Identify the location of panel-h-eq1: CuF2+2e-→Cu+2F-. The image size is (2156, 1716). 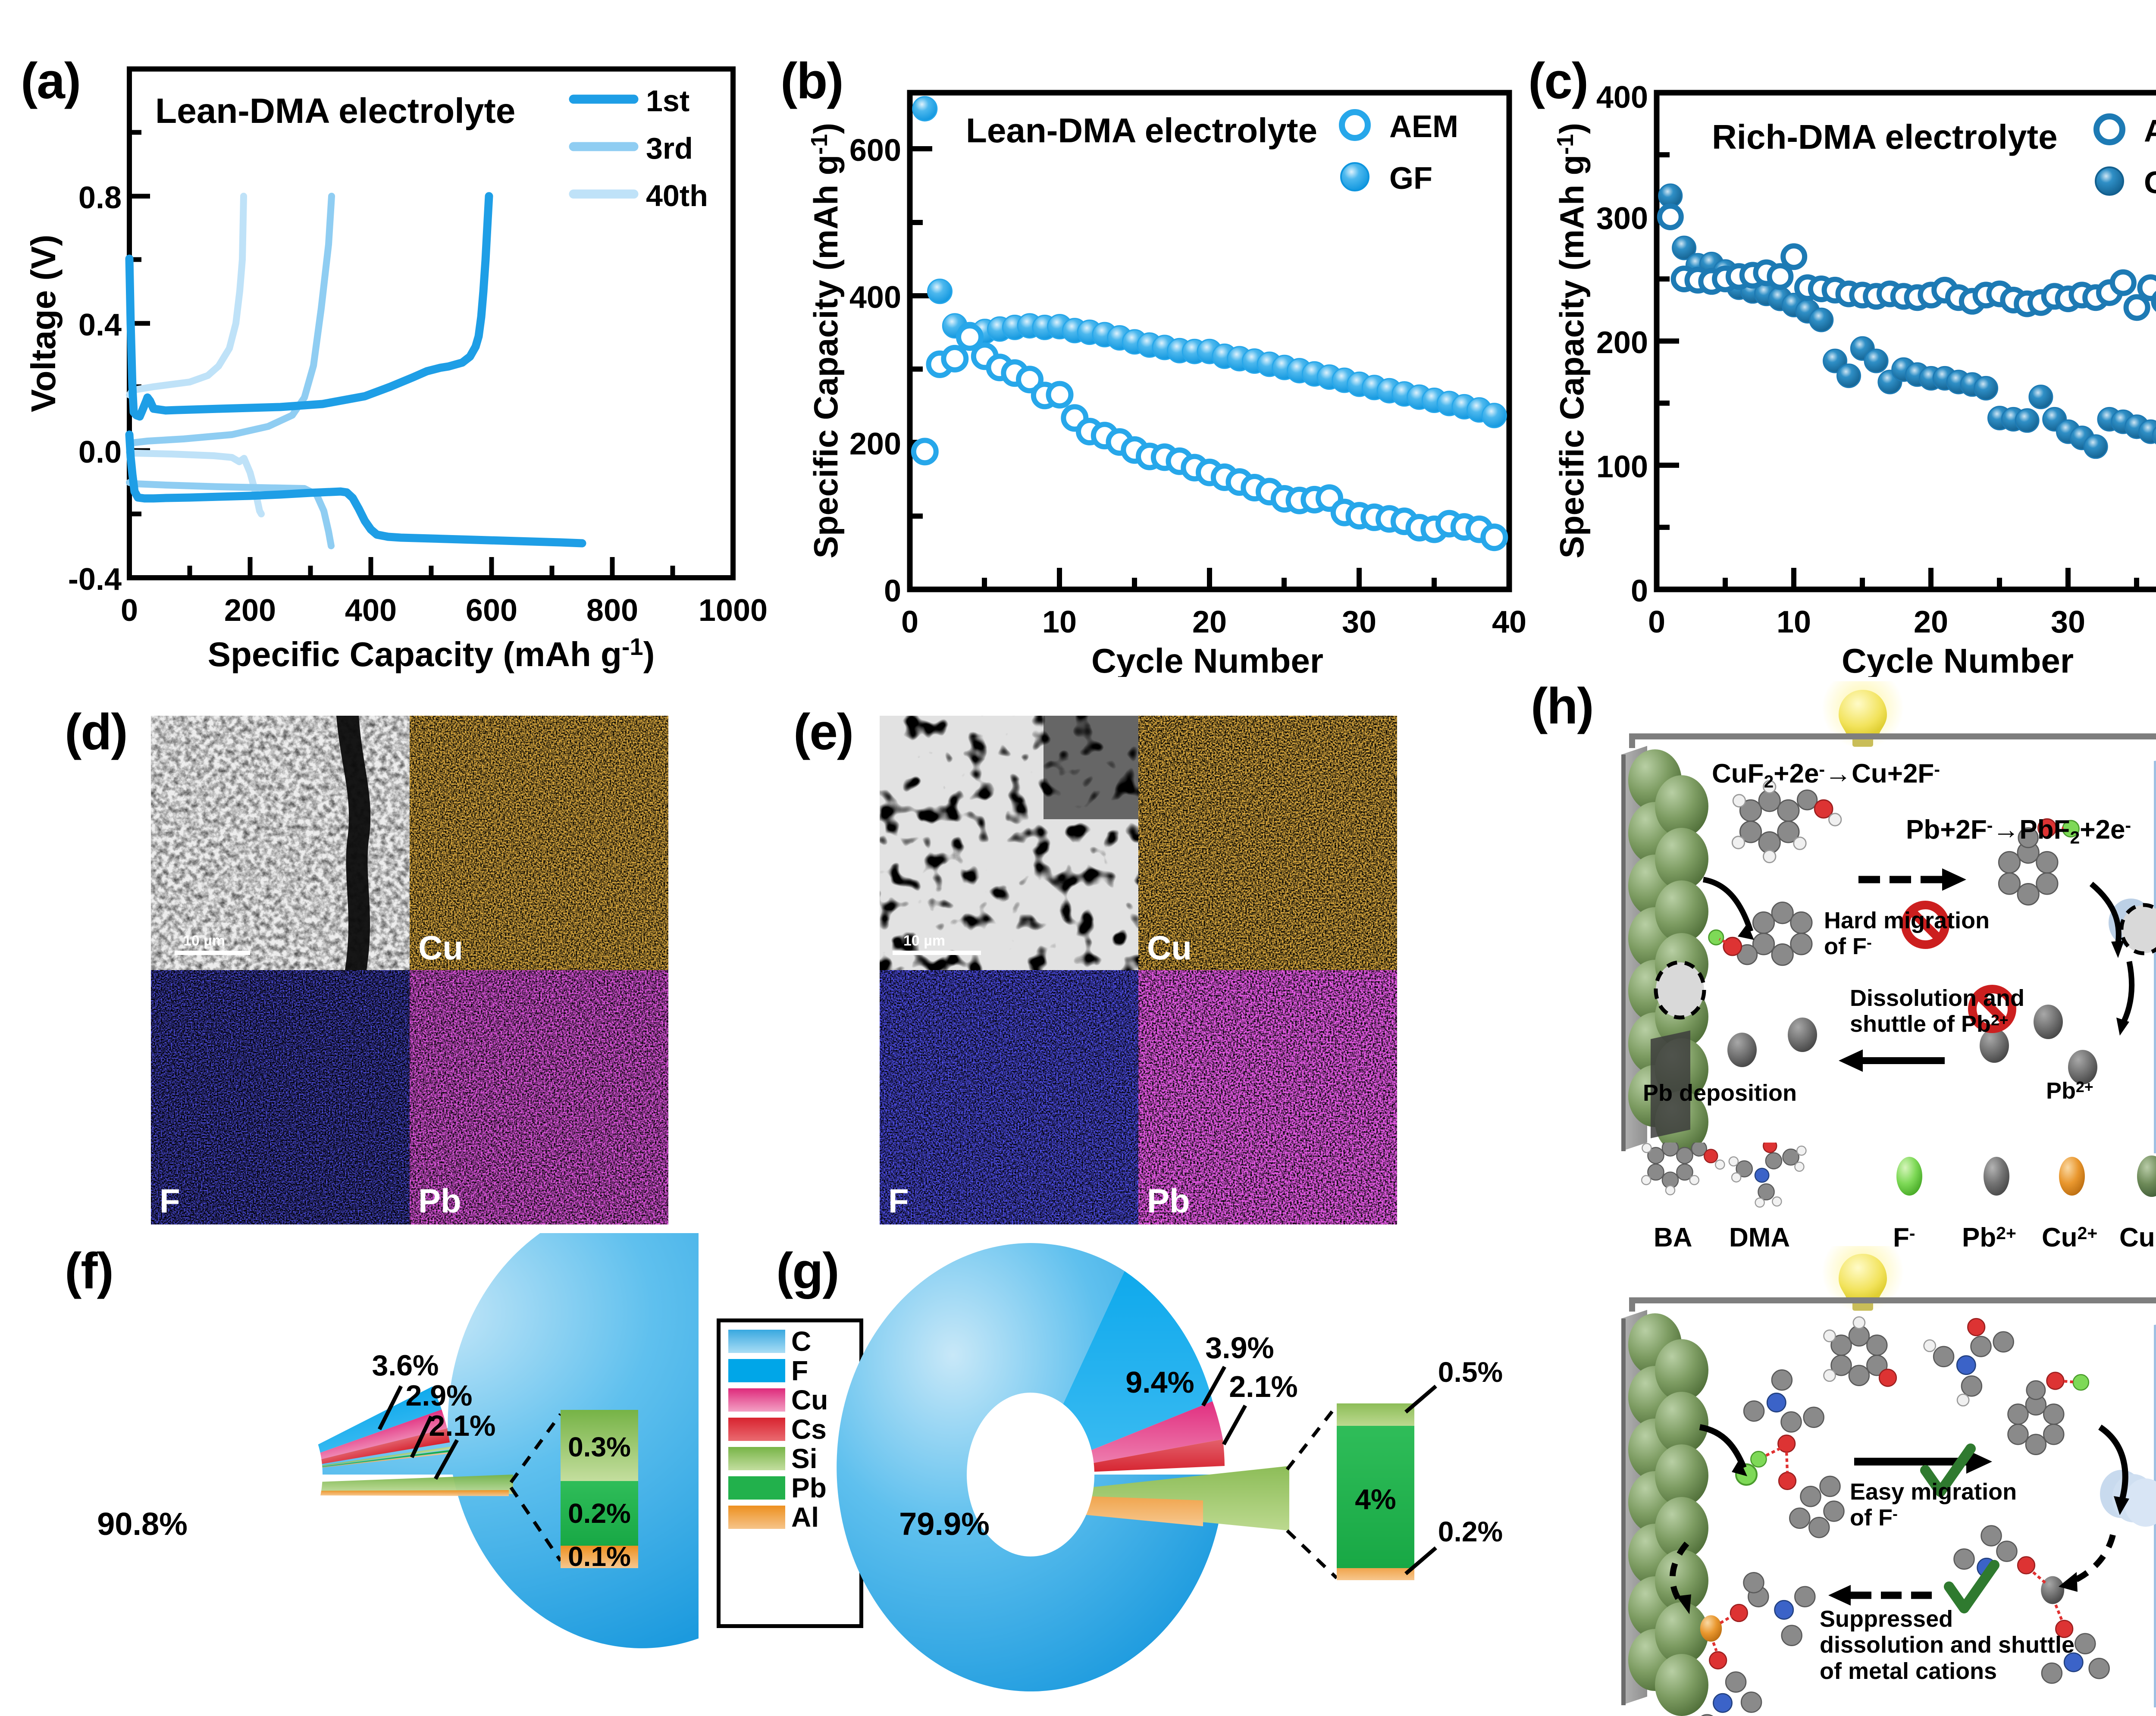
(1826, 775).